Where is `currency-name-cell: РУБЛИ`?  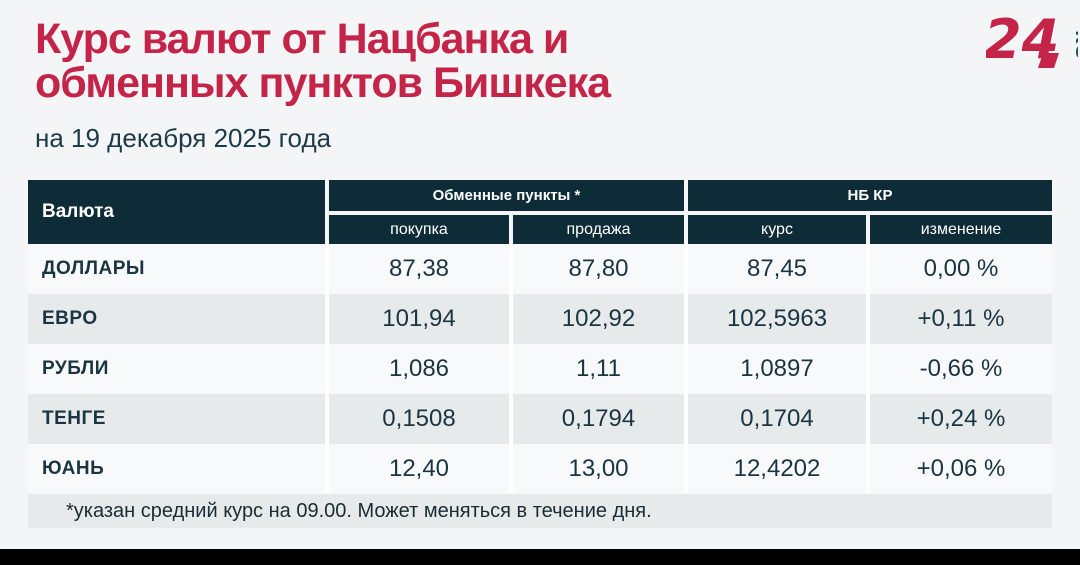 currency-name-cell: РУБЛИ is located at coordinates (176, 369).